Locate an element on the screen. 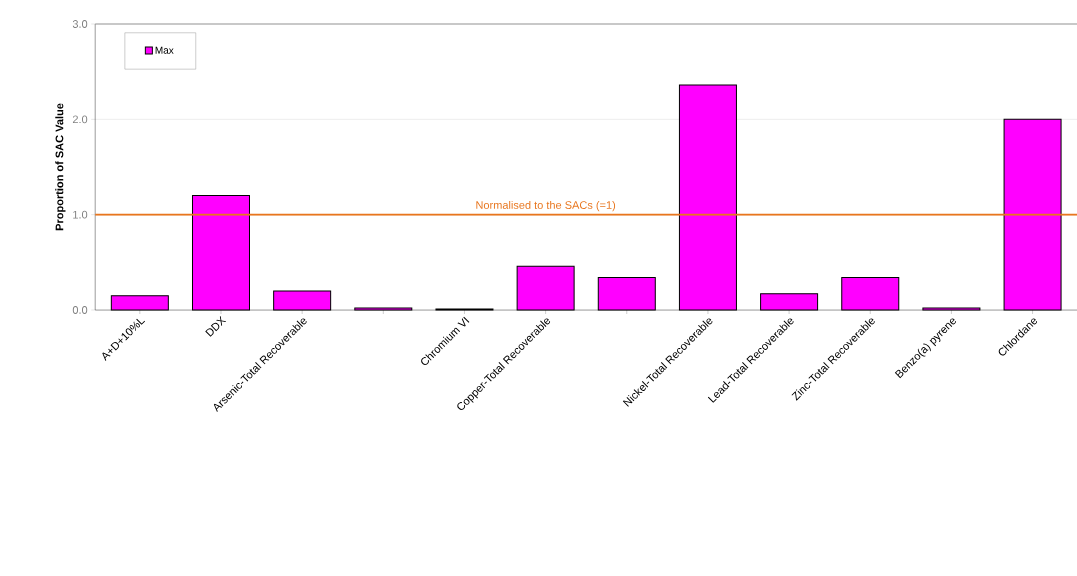 This screenshot has height=576, width=1077. y-axis-title: Proportion of SAC Value is located at coordinates (60, 167).